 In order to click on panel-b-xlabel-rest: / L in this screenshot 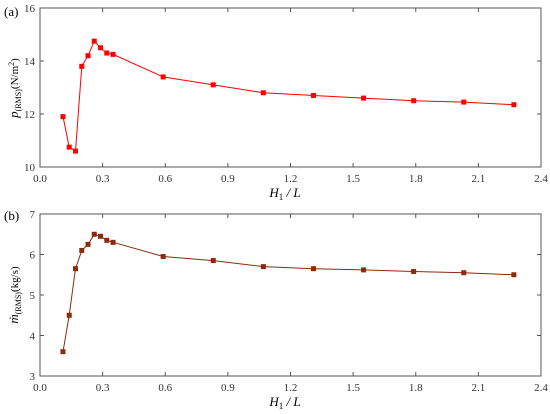, I will do `click(291, 401)`.